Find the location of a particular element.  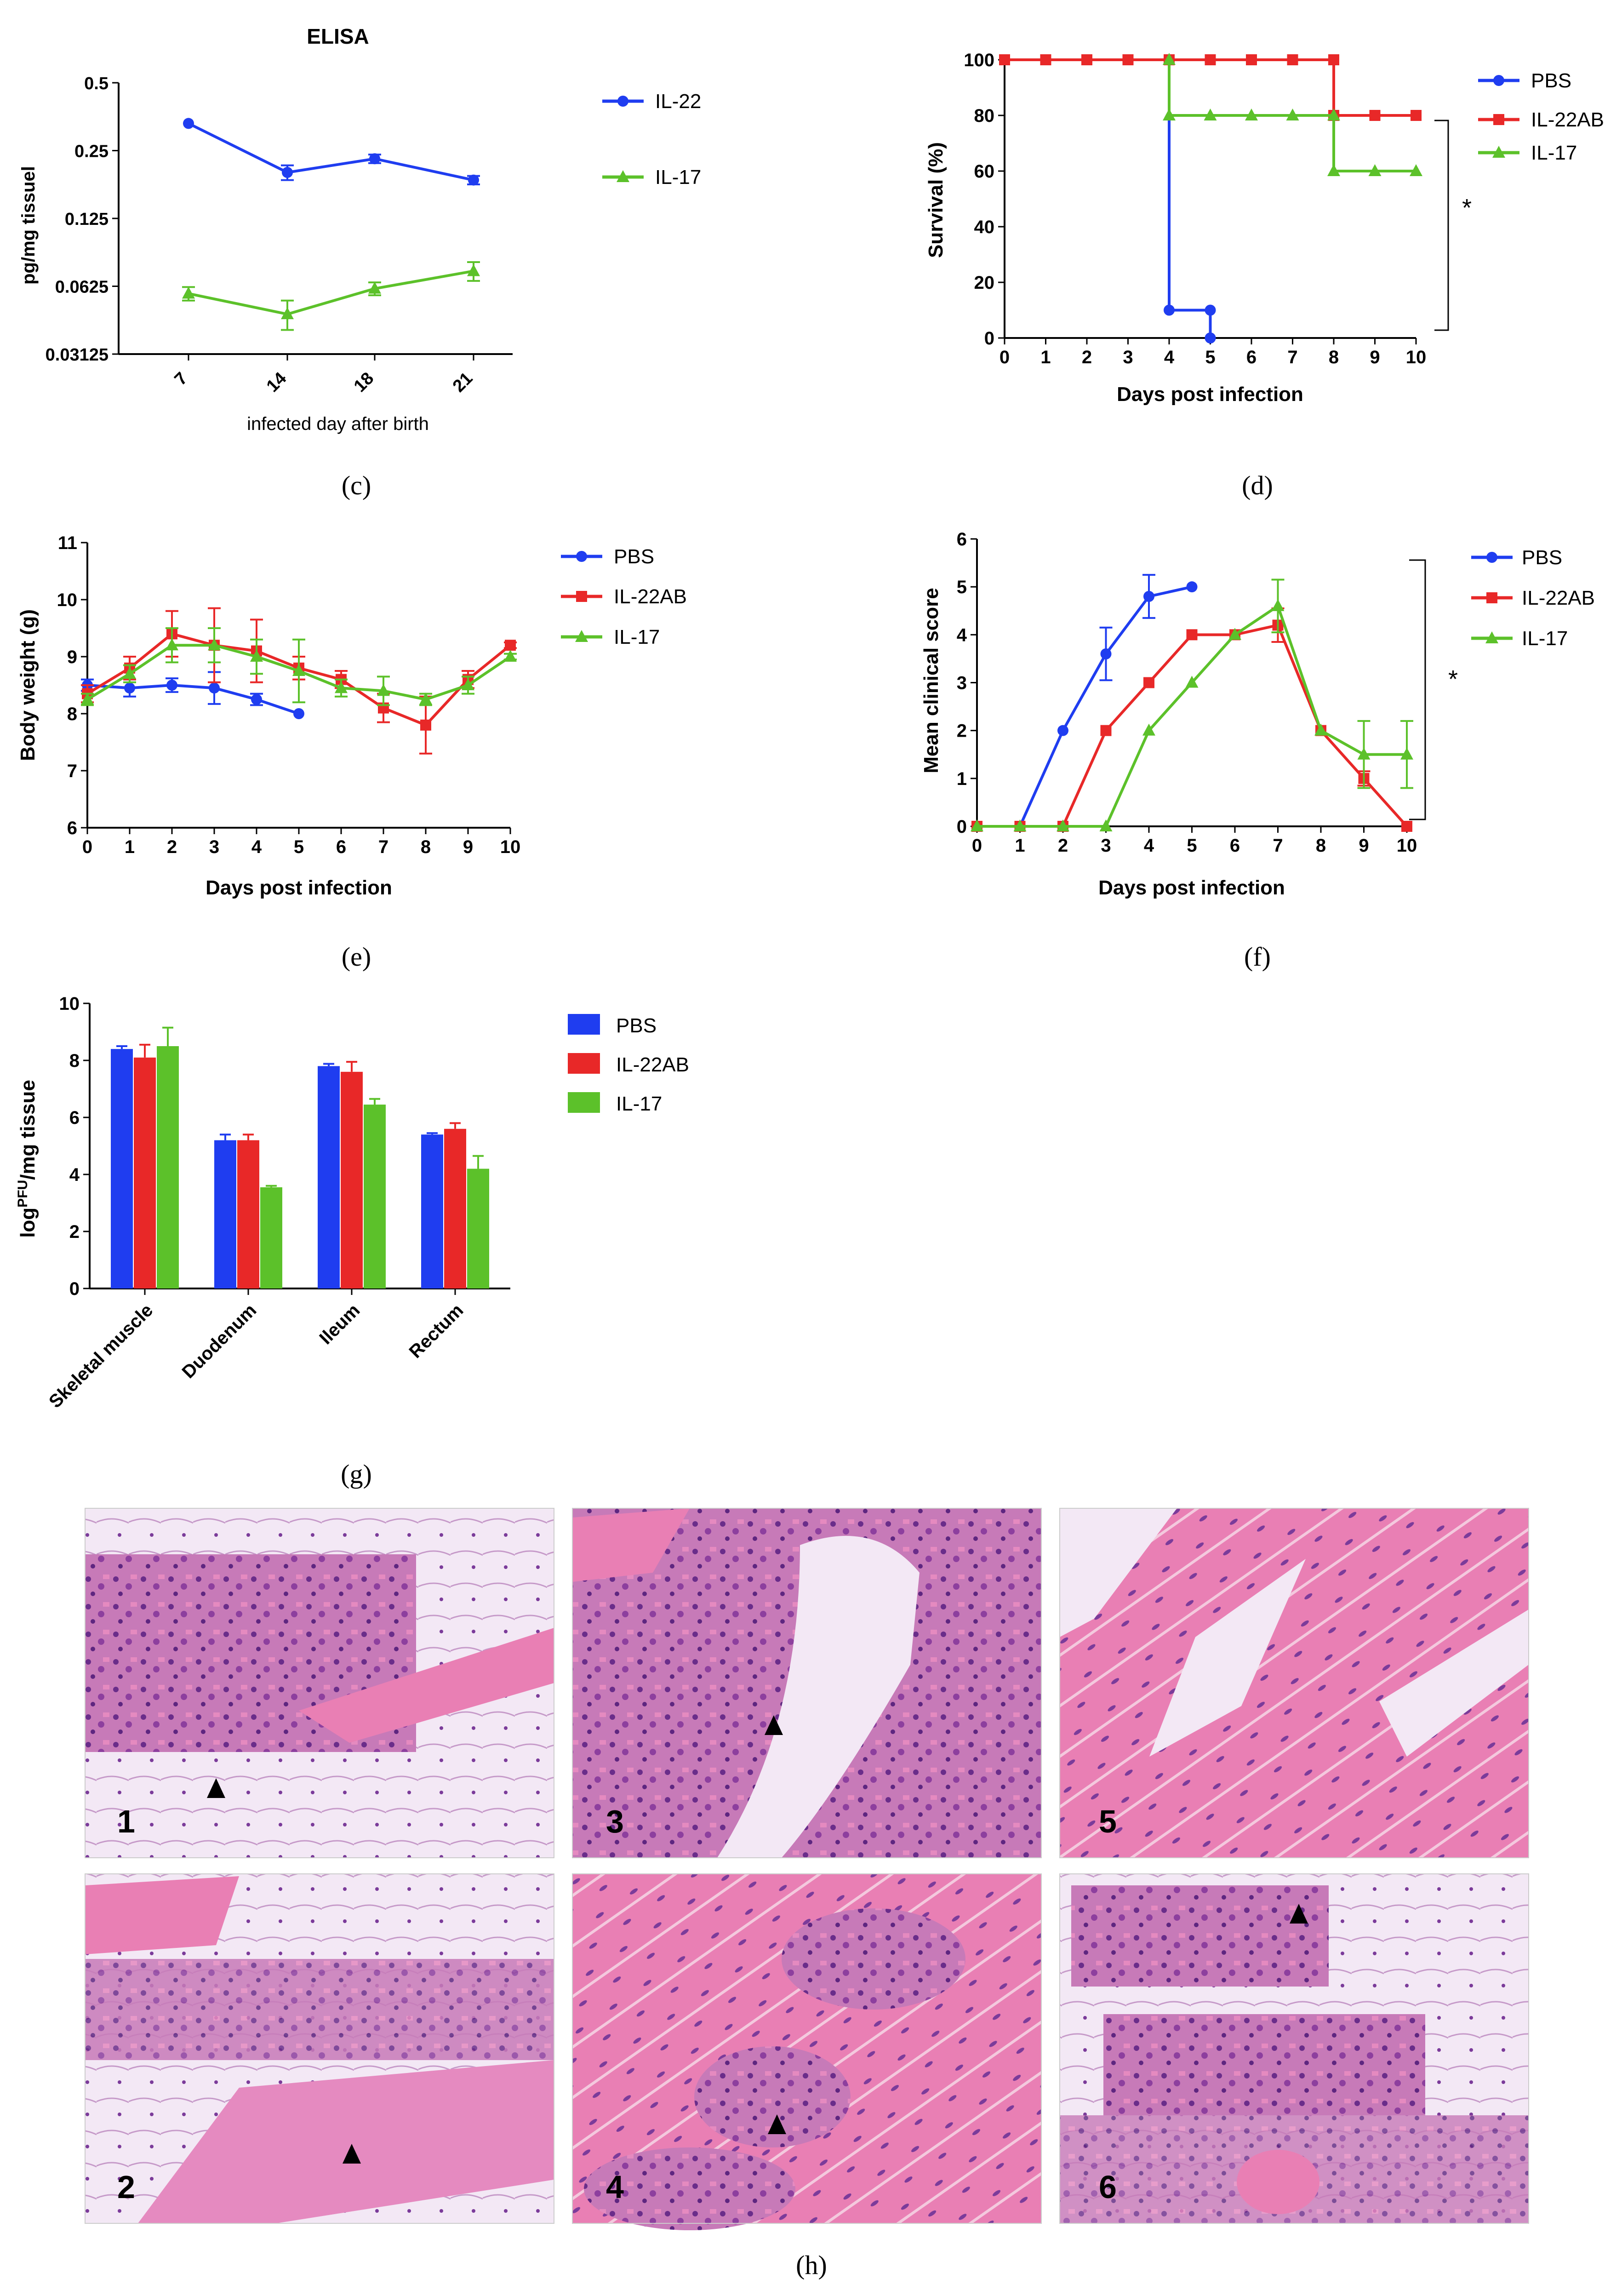

f-ytick-label: 6 is located at coordinates (962, 540).